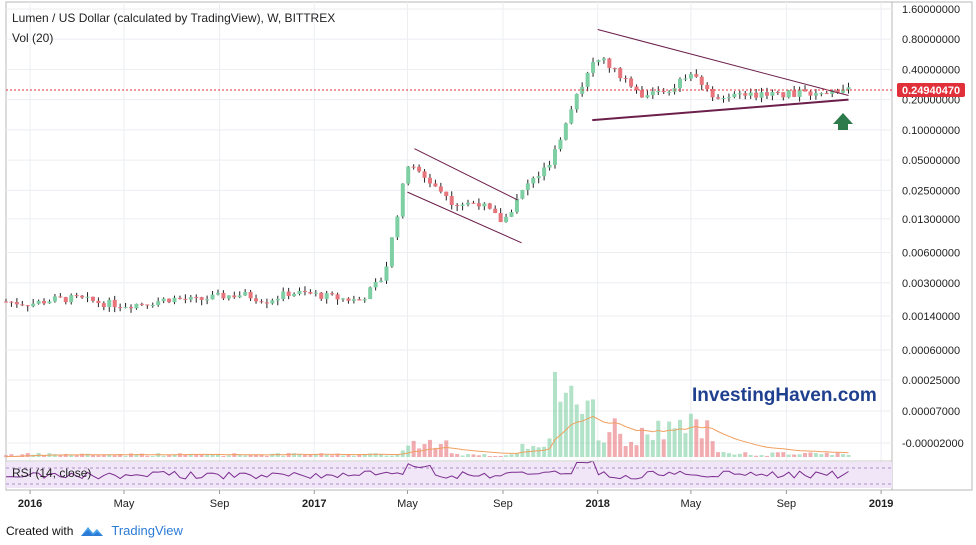 Image resolution: width=976 pixels, height=545 pixels. What do you see at coordinates (931, 191) in the screenshot?
I see `price-tick-label: 0.02500000` at bounding box center [931, 191].